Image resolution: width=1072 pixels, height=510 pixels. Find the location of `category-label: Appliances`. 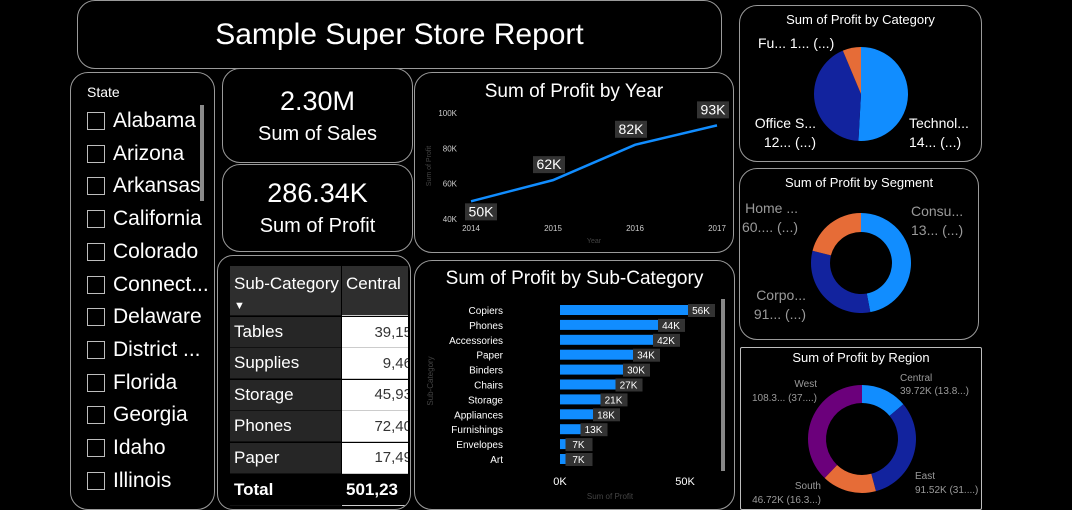

category-label: Appliances is located at coordinates (478, 415).